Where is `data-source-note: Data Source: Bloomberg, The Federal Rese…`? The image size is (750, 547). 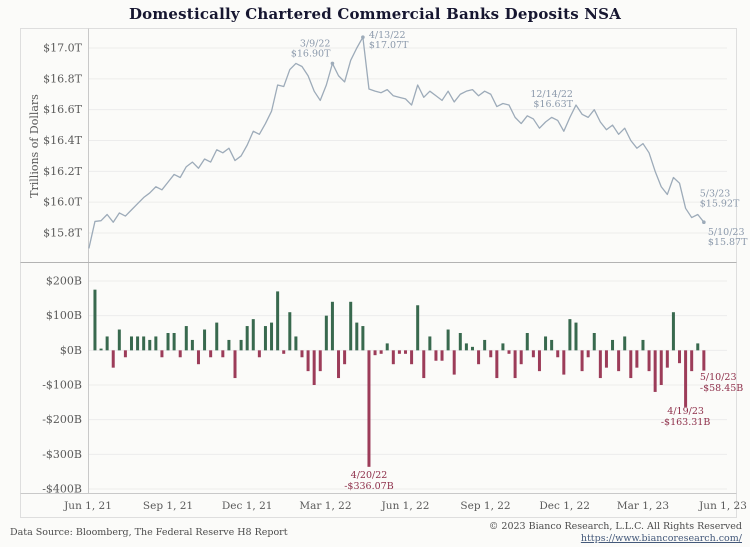
data-source-note: Data Source: Bloomberg, The Federal Rese… is located at coordinates (149, 532).